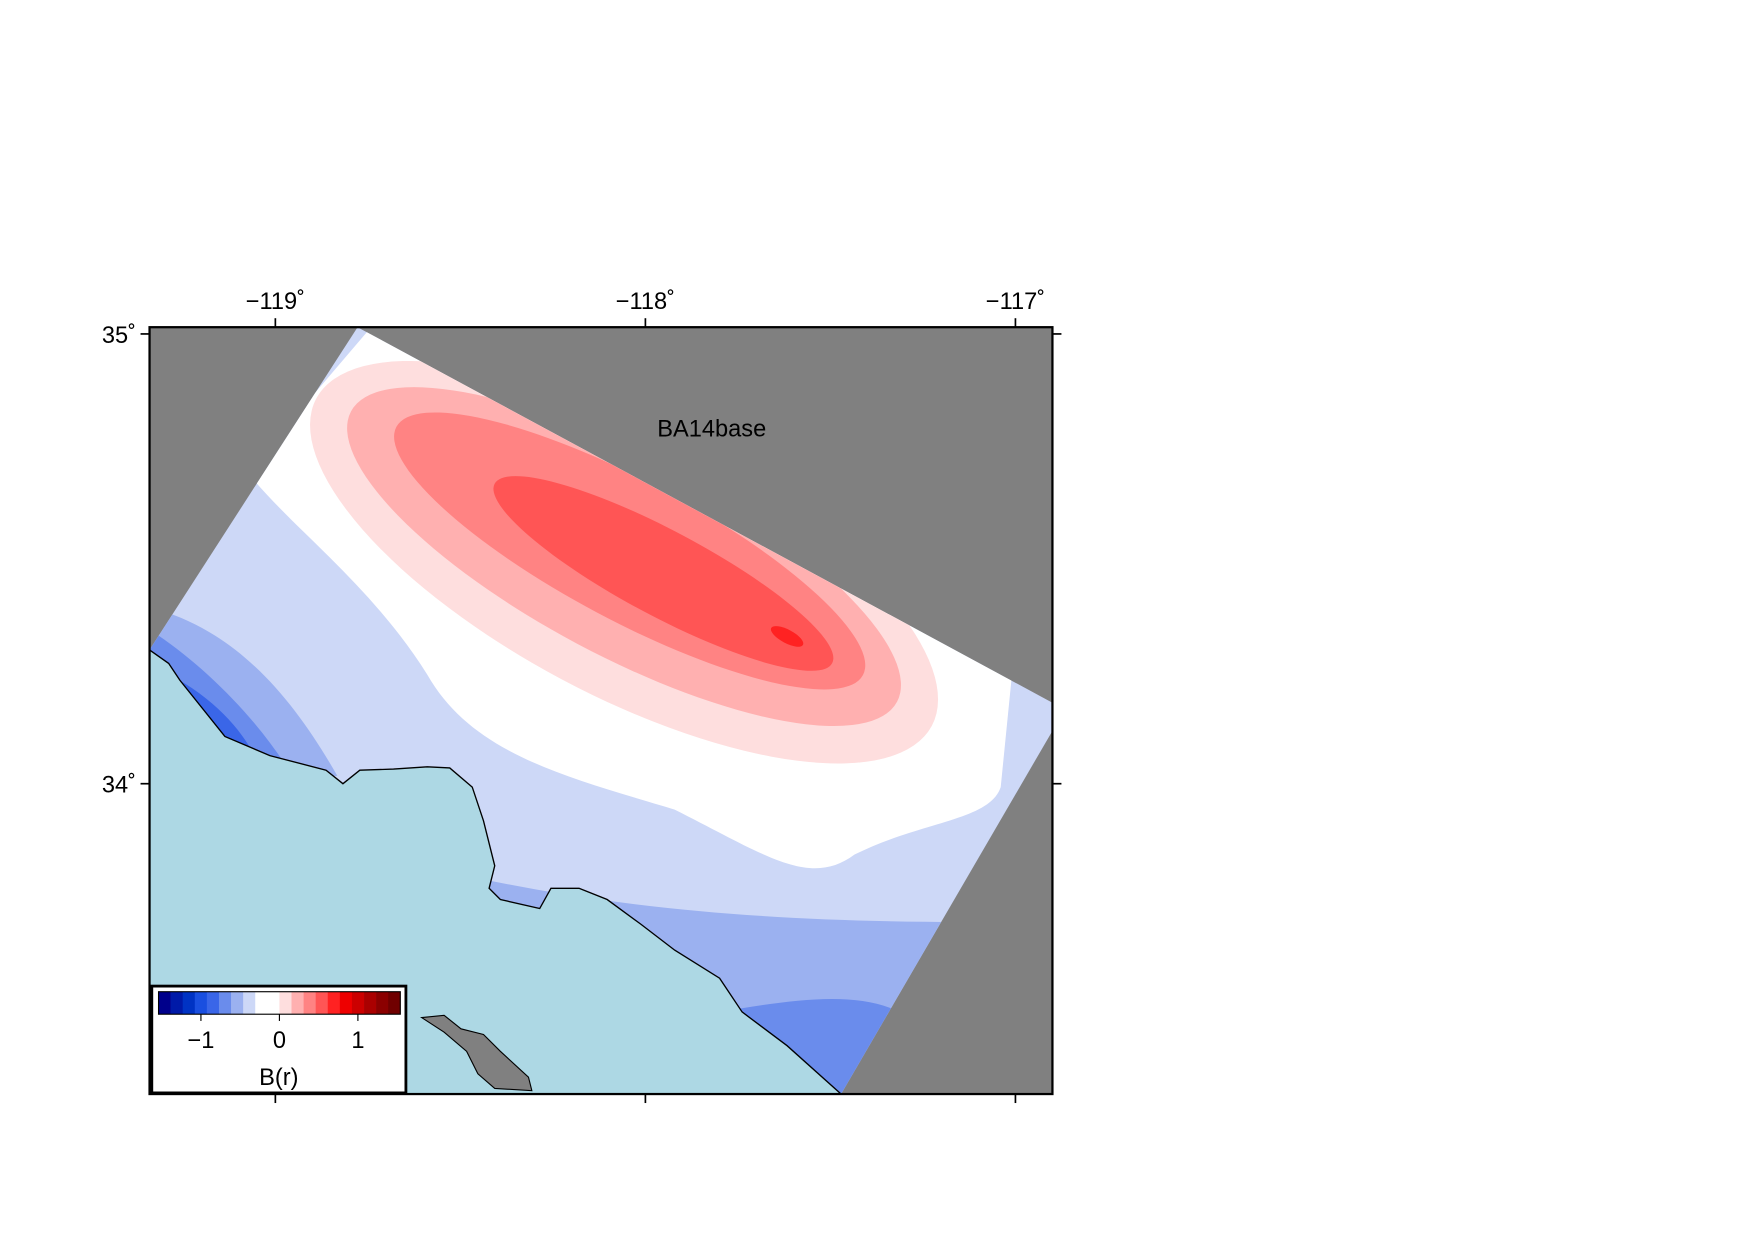 The image size is (1754, 1240). I want to click on colorbar-tick-label: −1, so click(200, 1041).